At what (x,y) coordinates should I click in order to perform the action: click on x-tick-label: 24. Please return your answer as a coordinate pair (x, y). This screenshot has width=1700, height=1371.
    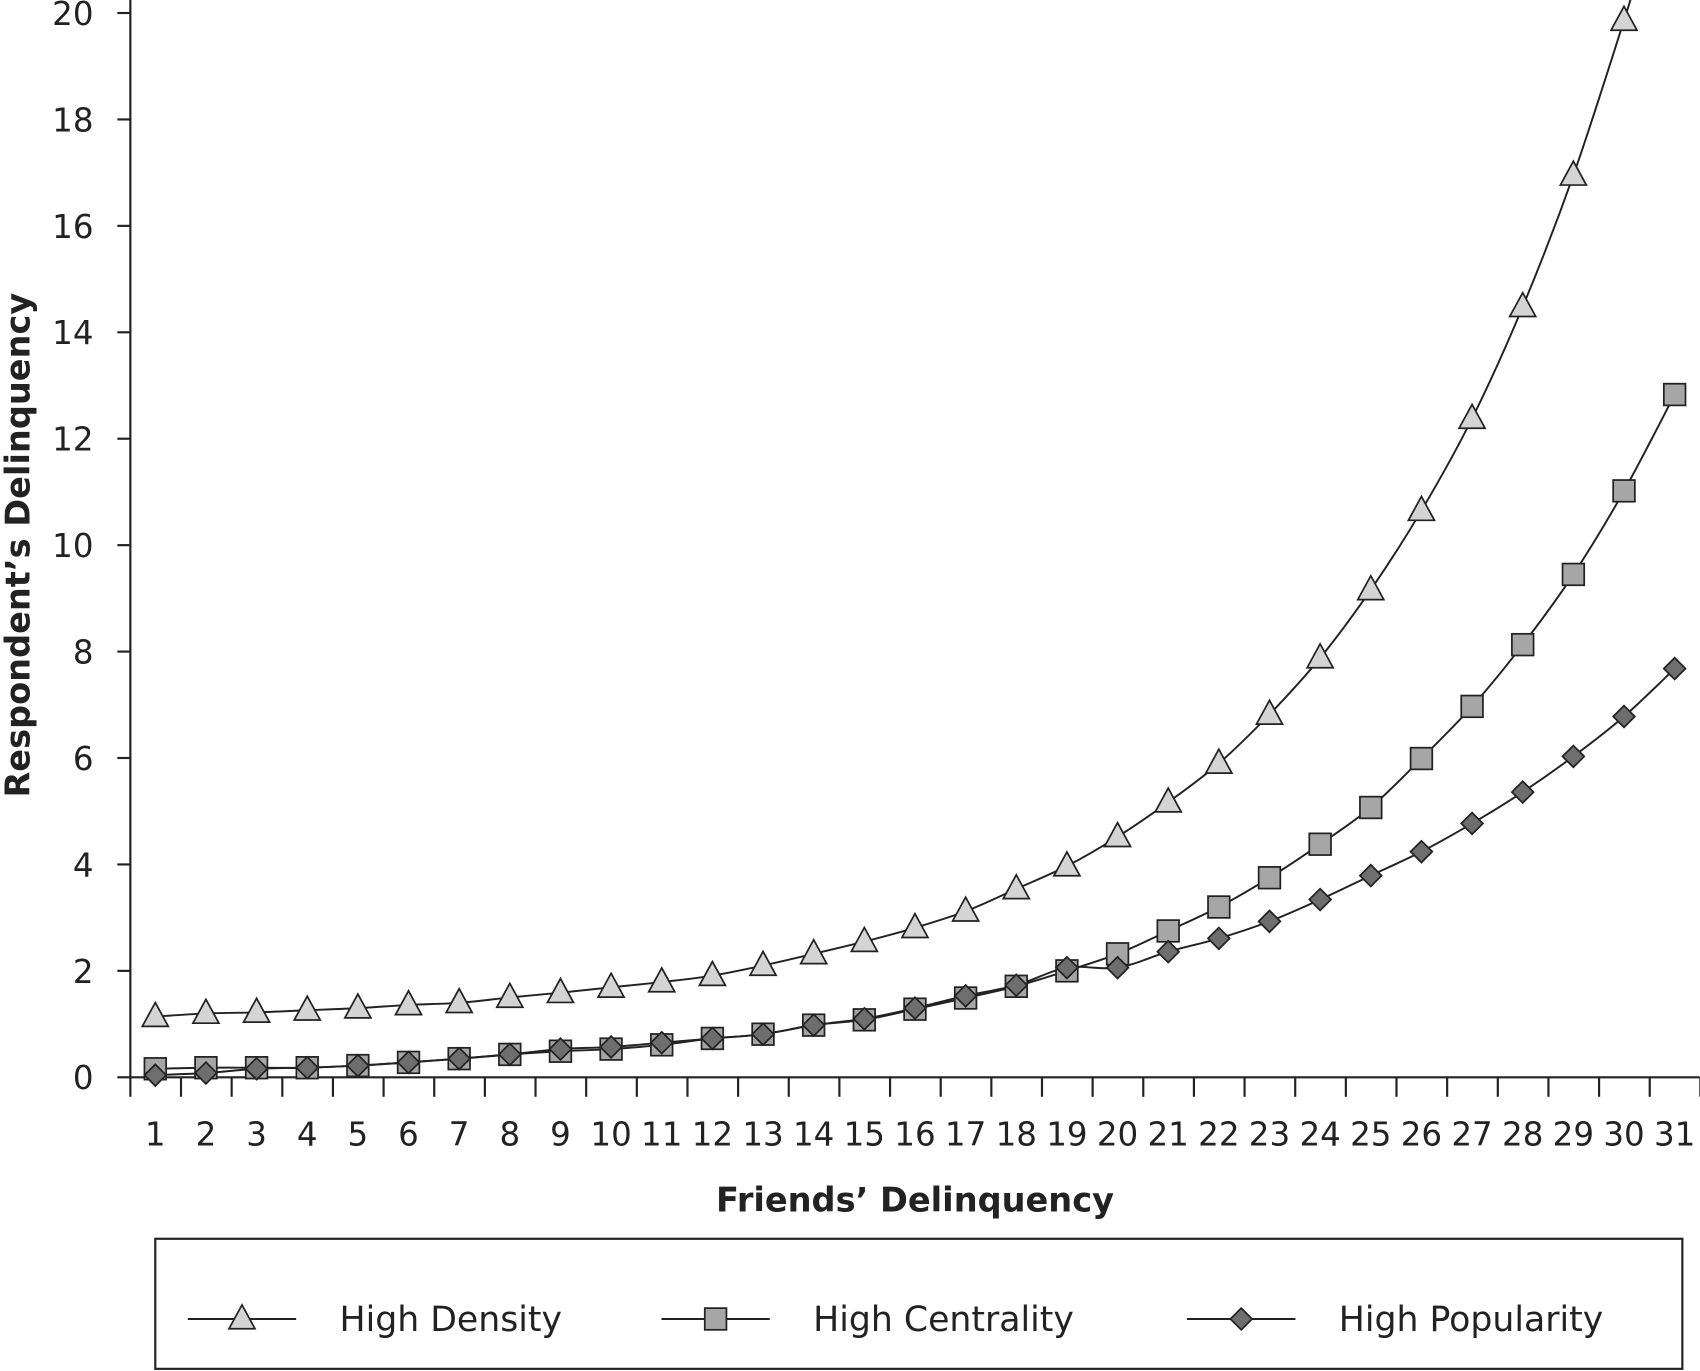
    Looking at the image, I should click on (1319, 1135).